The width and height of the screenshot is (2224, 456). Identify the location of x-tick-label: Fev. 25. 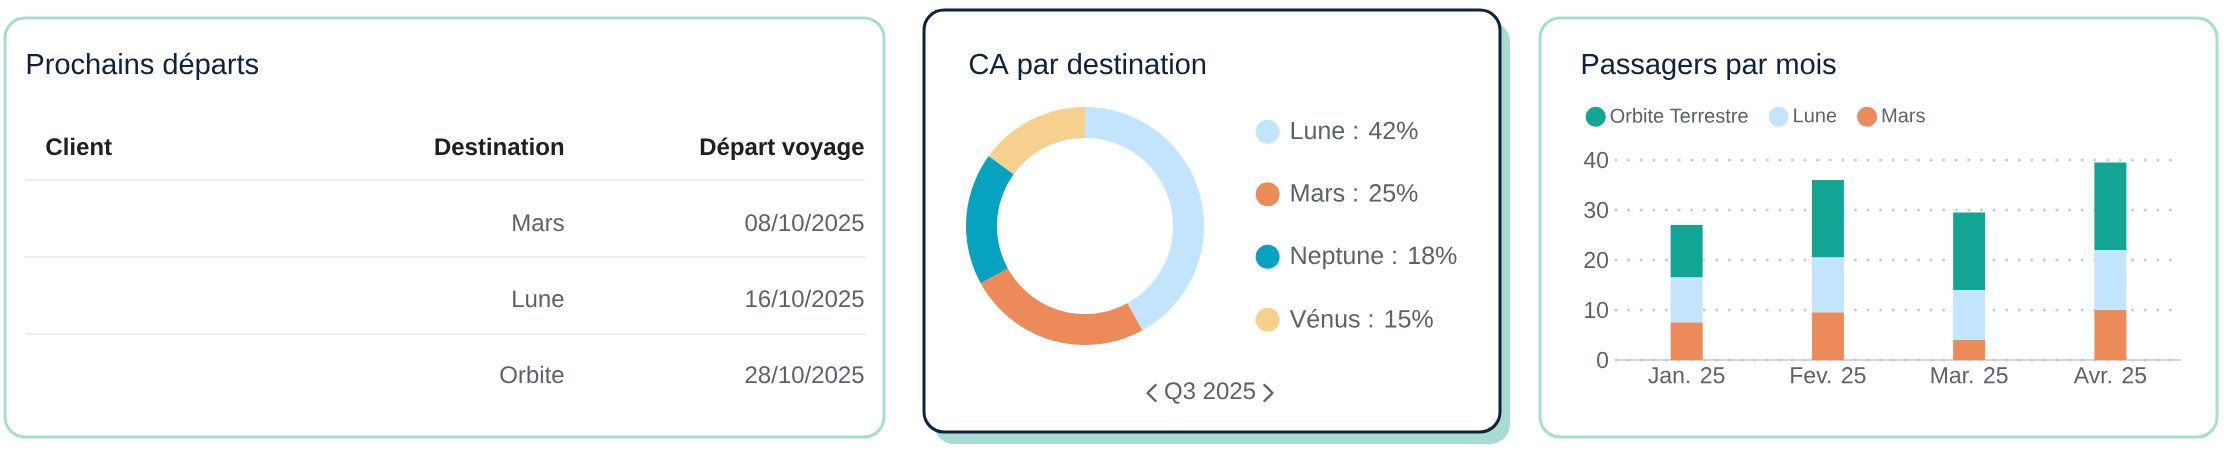
(1828, 375).